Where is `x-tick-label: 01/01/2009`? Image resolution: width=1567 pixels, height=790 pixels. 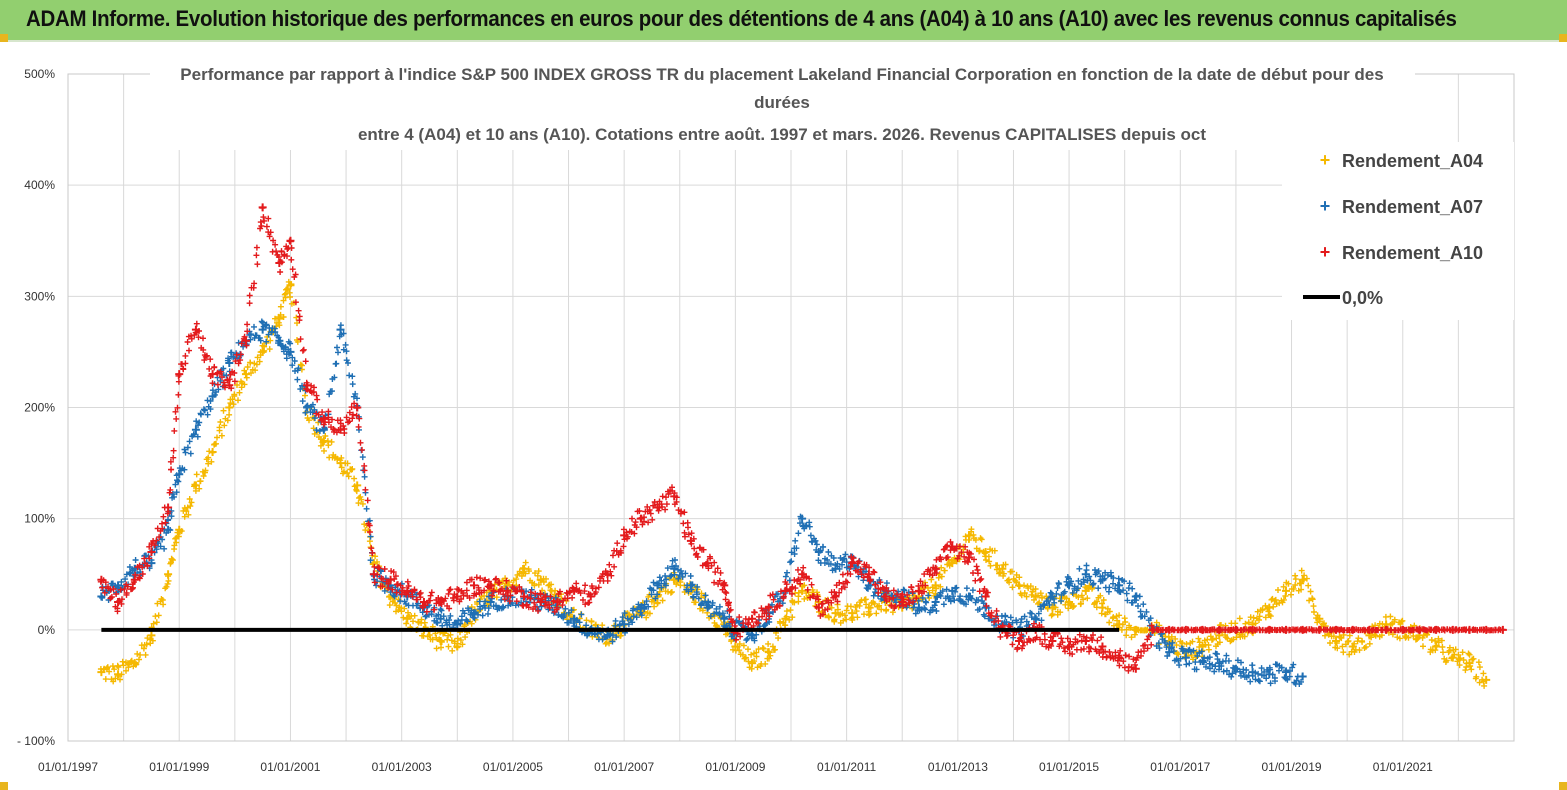
x-tick-label: 01/01/2009 is located at coordinates (735, 767).